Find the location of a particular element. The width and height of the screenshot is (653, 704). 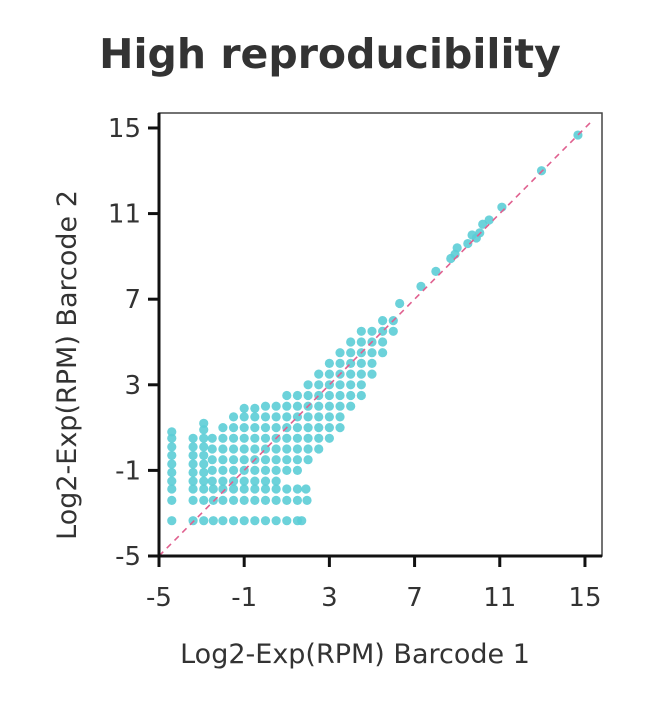

x-tick-label: -1 is located at coordinates (244, 598).